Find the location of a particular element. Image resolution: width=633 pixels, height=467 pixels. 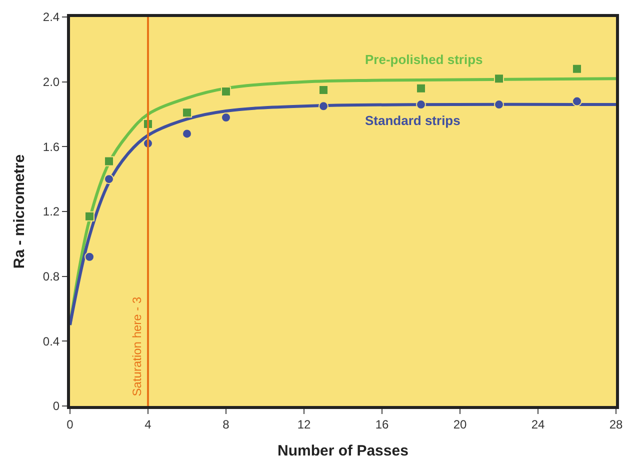

x-tick-label: 16 is located at coordinates (382, 424).